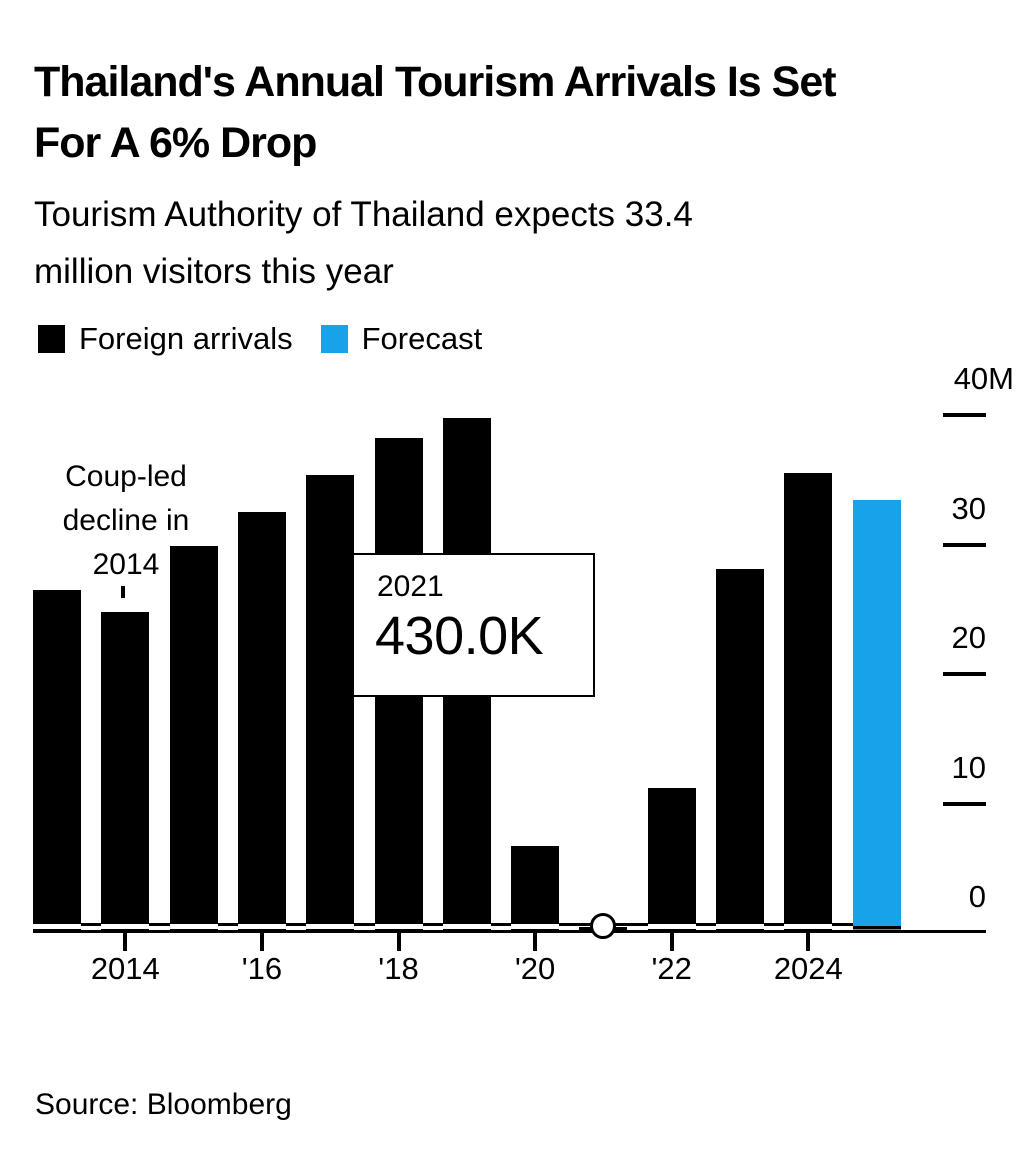 The height and width of the screenshot is (1159, 1032). I want to click on bar-2023, so click(740, 751).